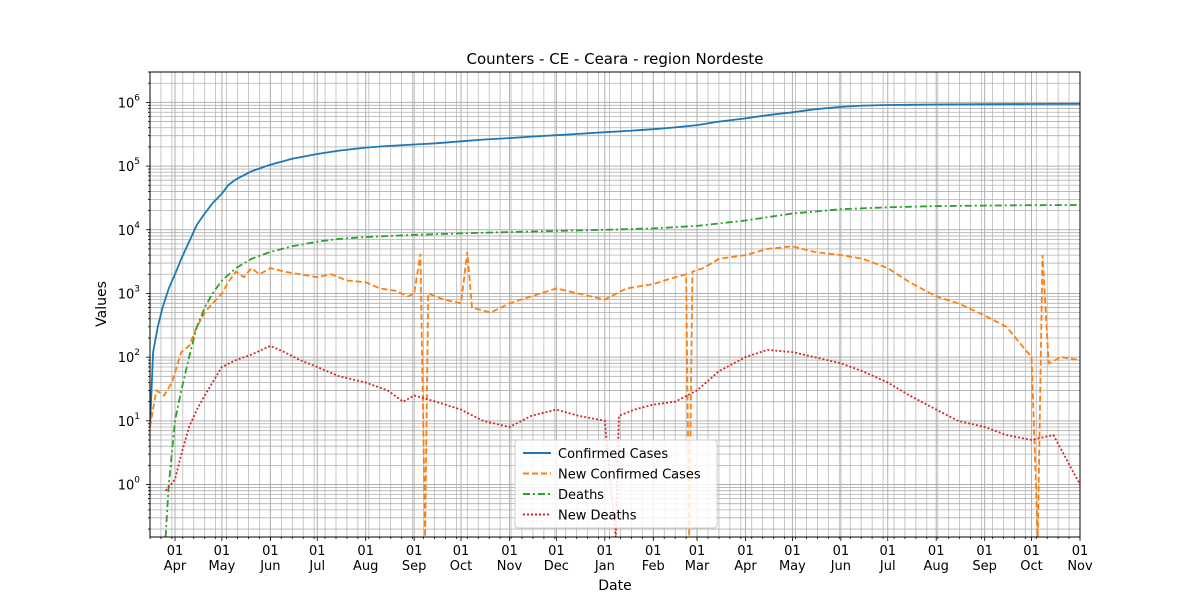 Image resolution: width=1200 pixels, height=604 pixels. I want to click on x-tick-month-label: Mar, so click(697, 566).